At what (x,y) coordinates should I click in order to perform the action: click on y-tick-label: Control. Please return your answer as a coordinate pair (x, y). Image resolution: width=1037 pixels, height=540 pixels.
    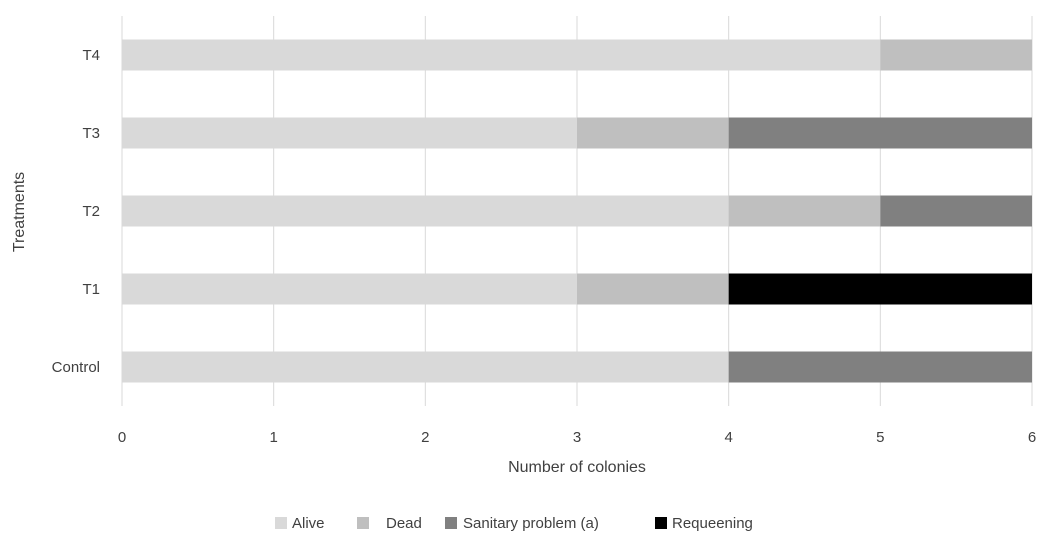
    Looking at the image, I should click on (76, 367).